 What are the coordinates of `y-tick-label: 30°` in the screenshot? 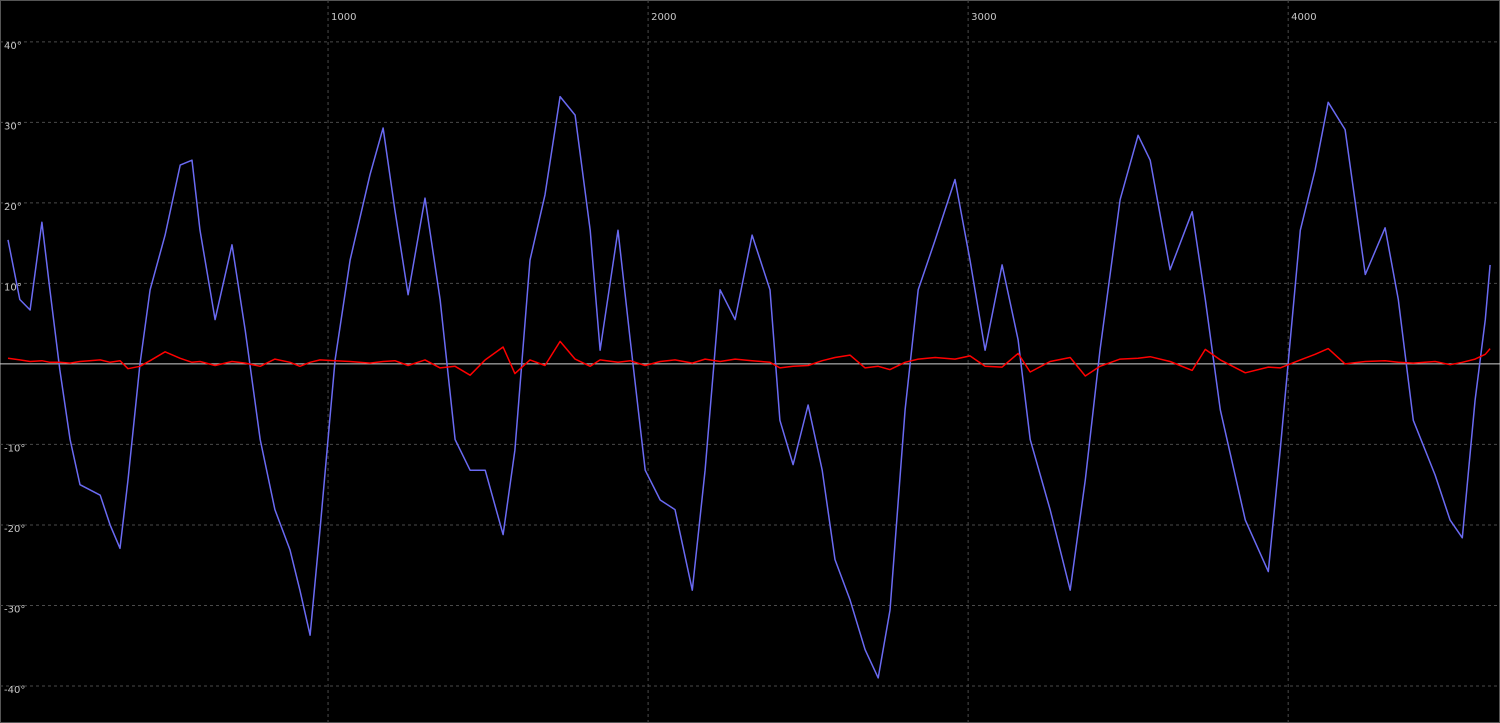 It's located at (13, 126).